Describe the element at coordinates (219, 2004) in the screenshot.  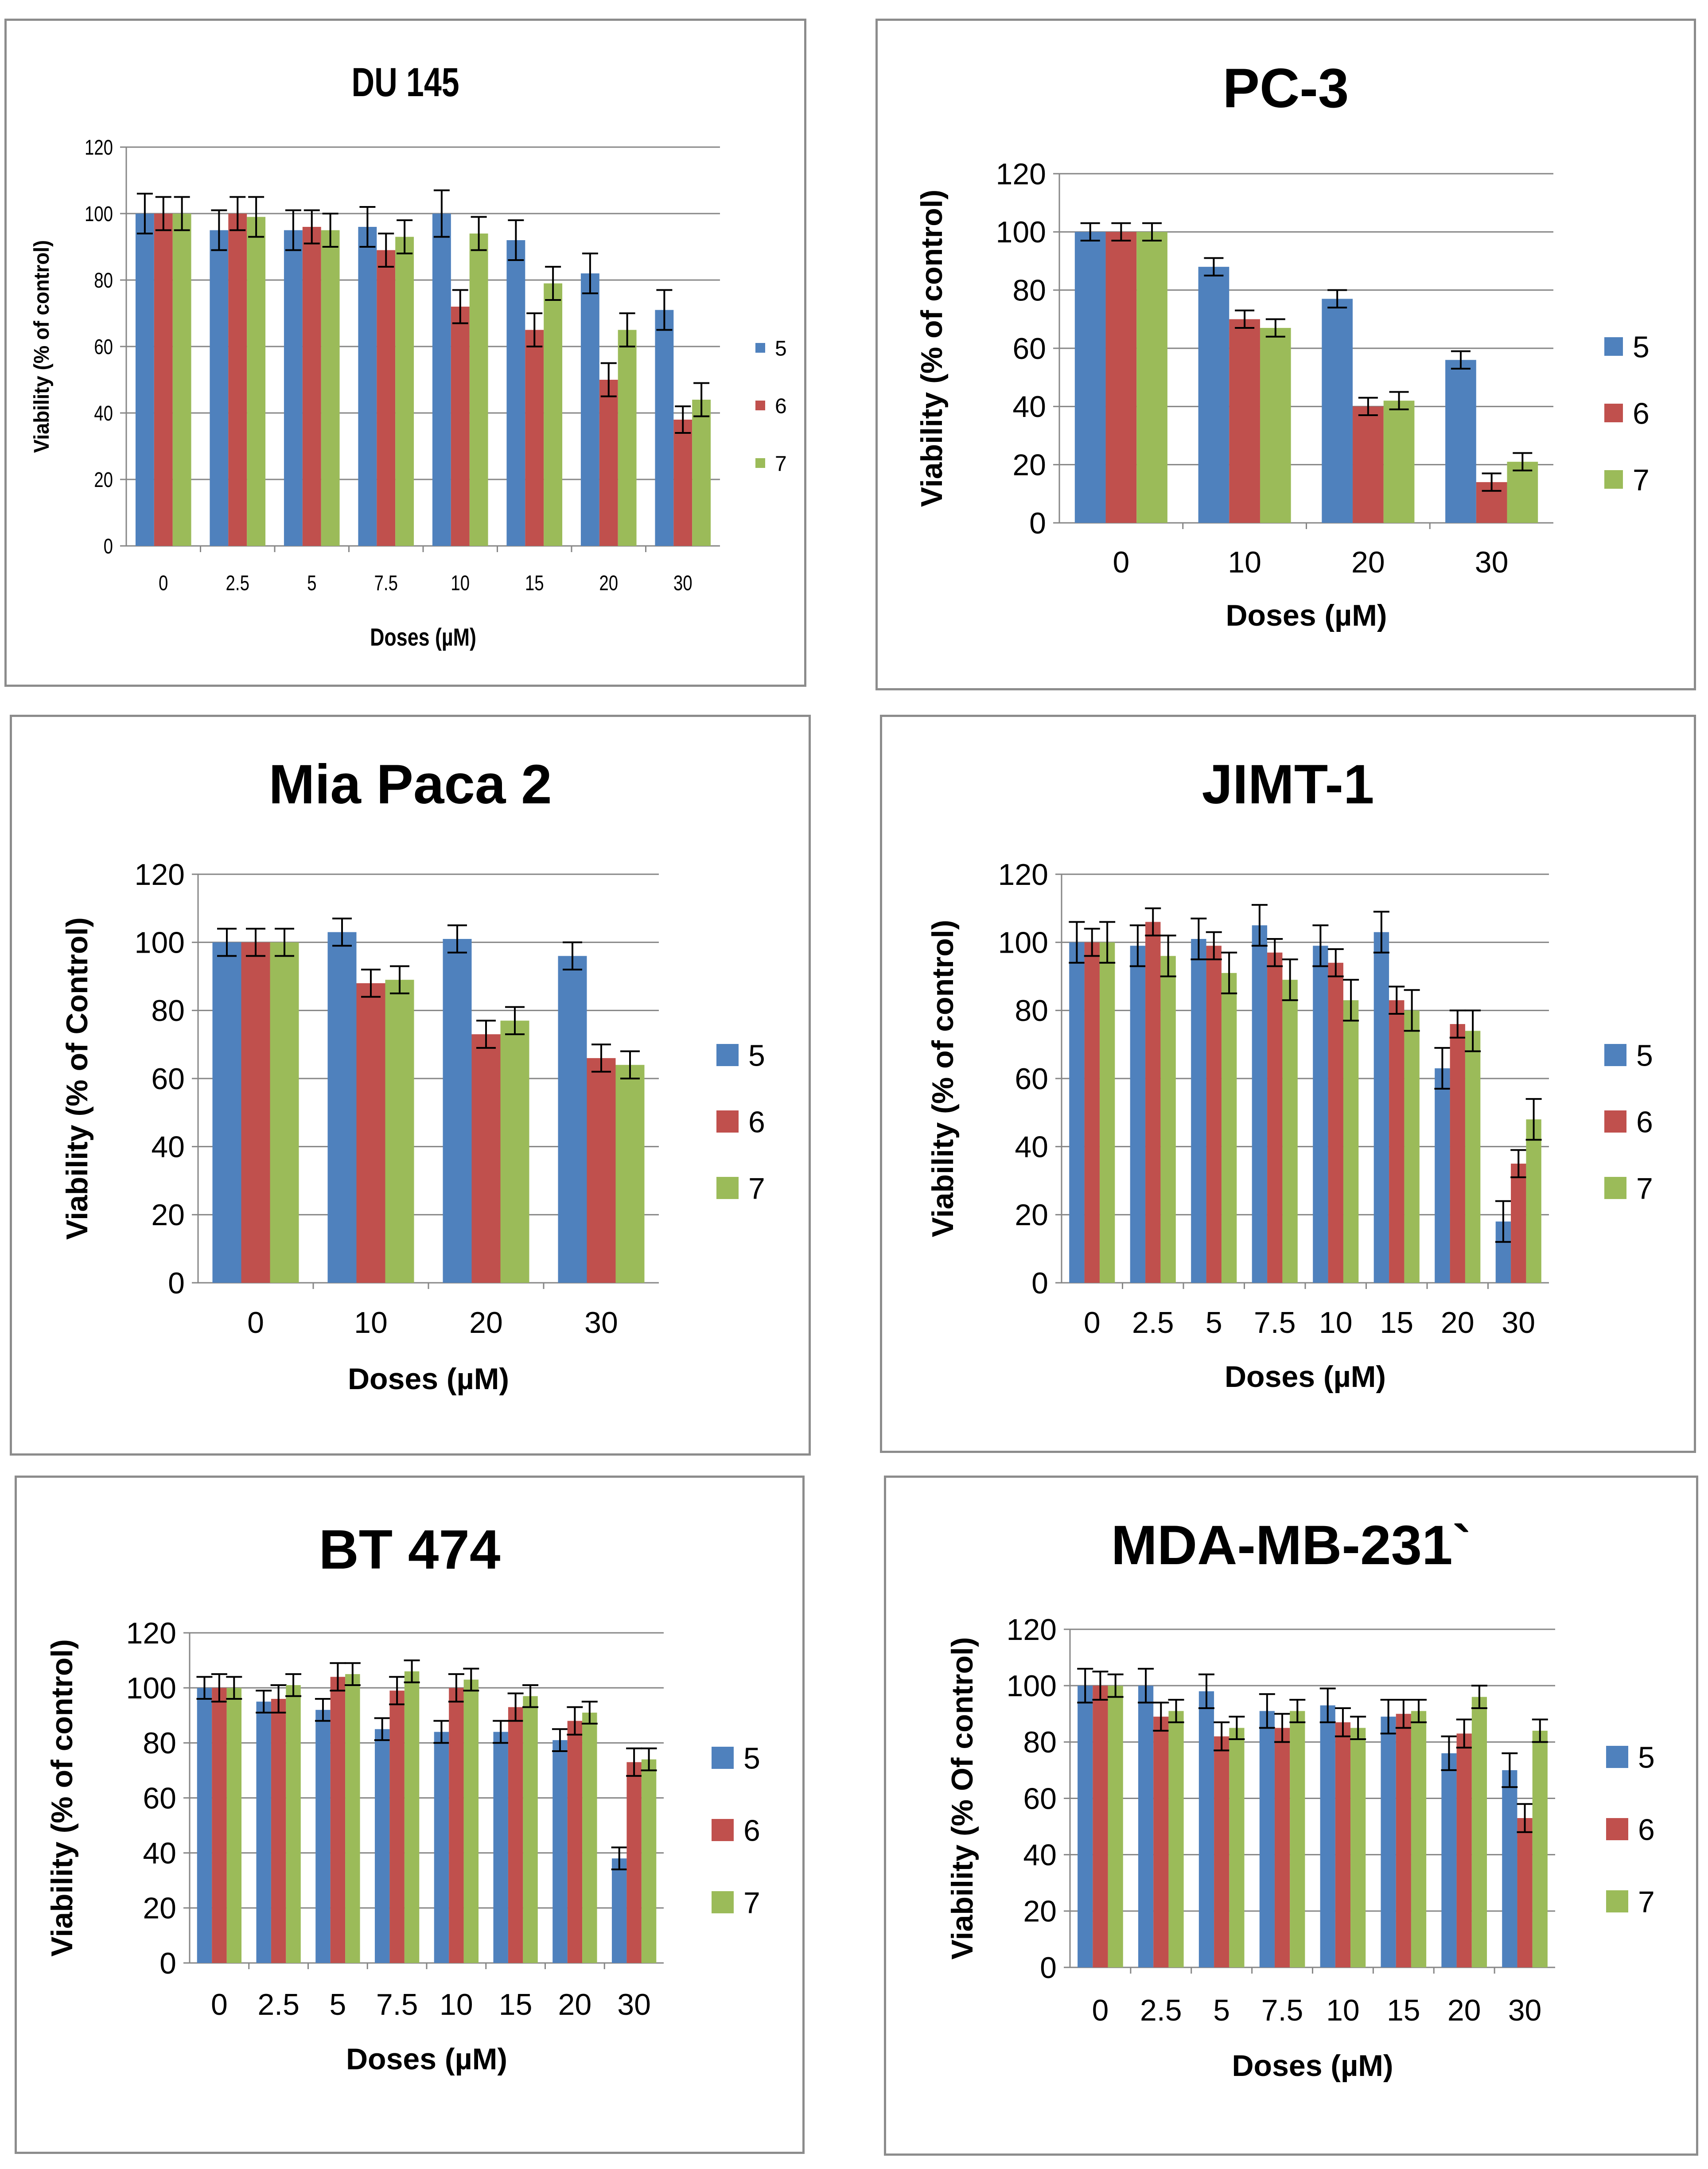
I see `x-tick-label: 0` at that location.